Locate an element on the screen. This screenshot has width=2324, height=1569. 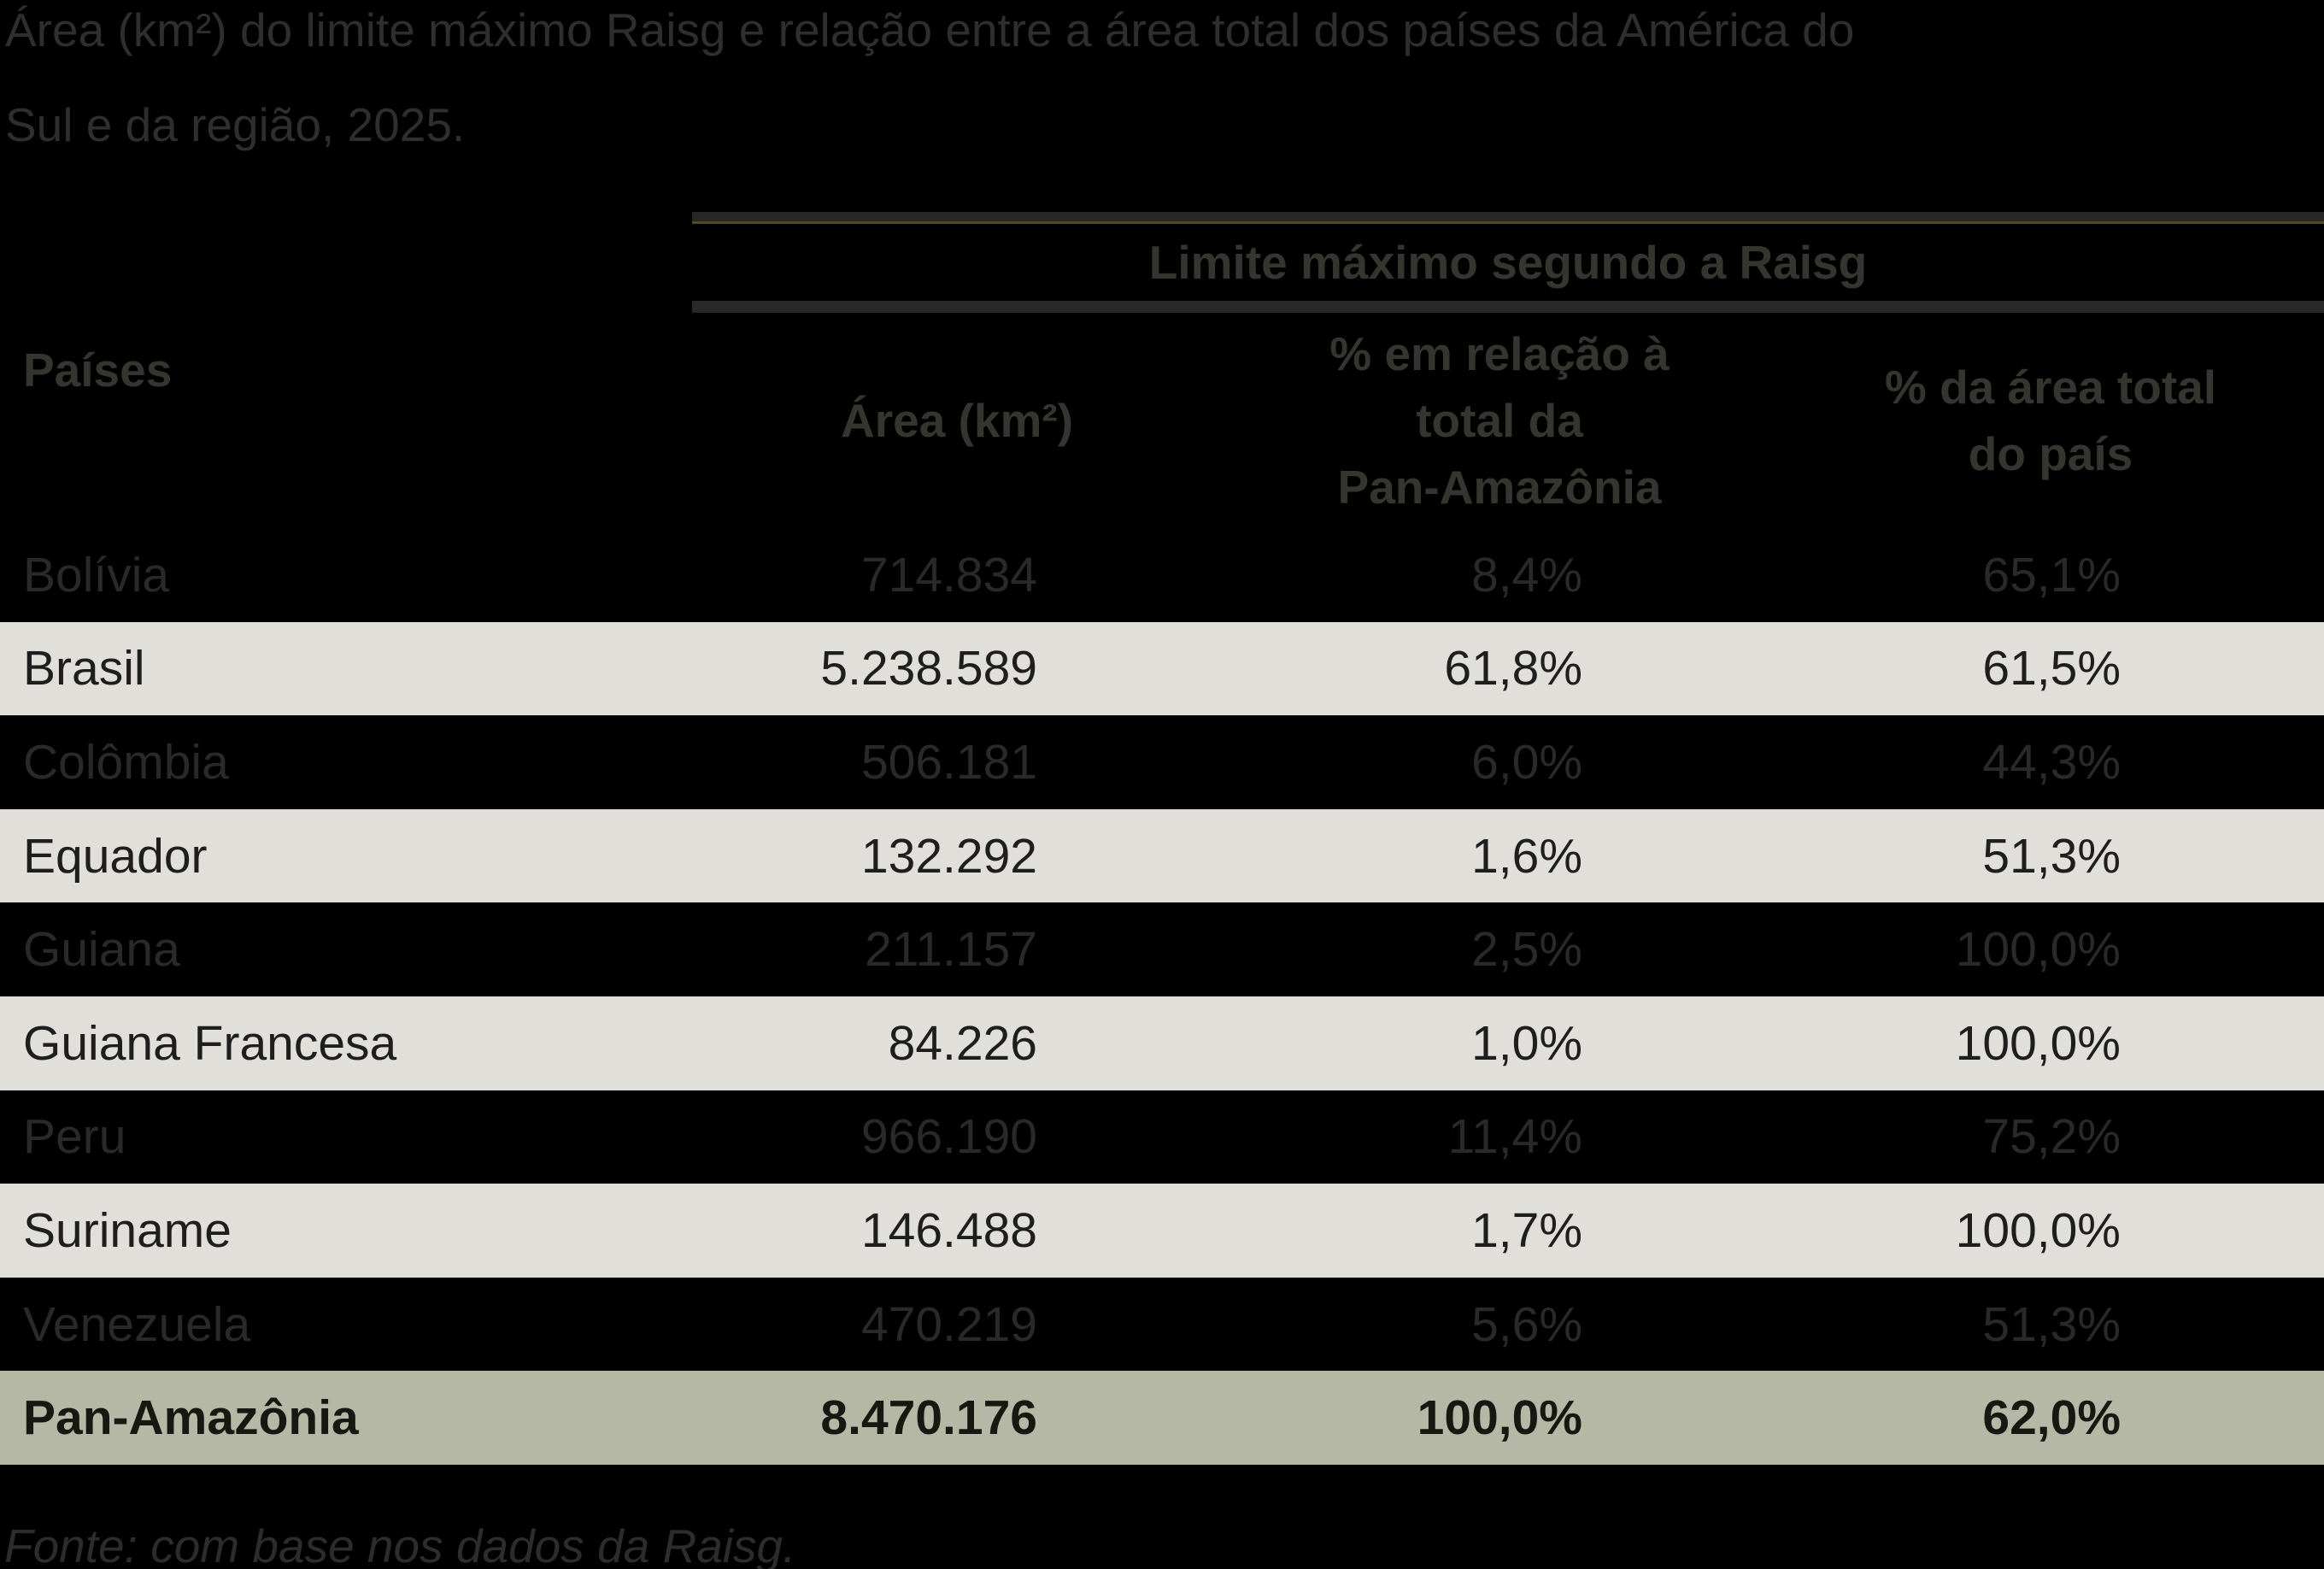
country-cell: Colômbia is located at coordinates (126, 762).